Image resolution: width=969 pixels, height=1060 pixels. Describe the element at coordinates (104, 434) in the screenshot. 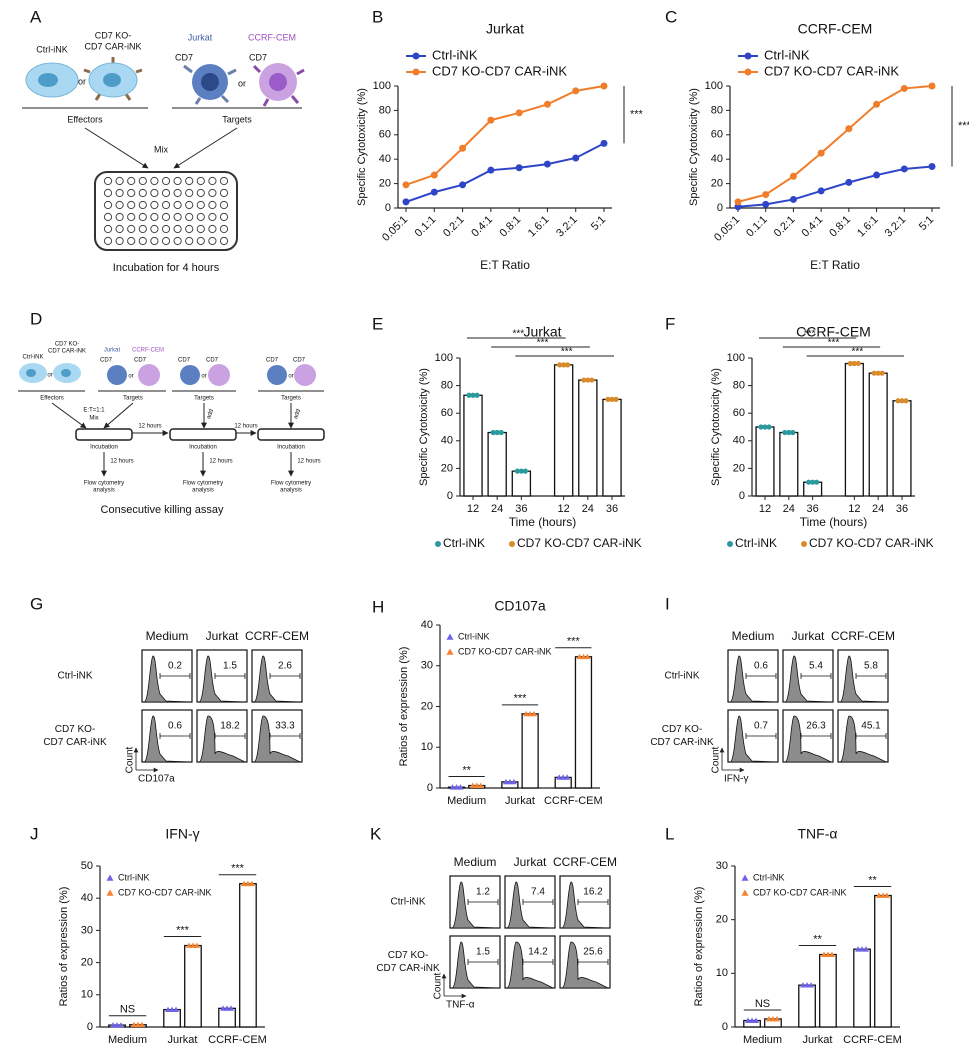

I see `dish` at that location.